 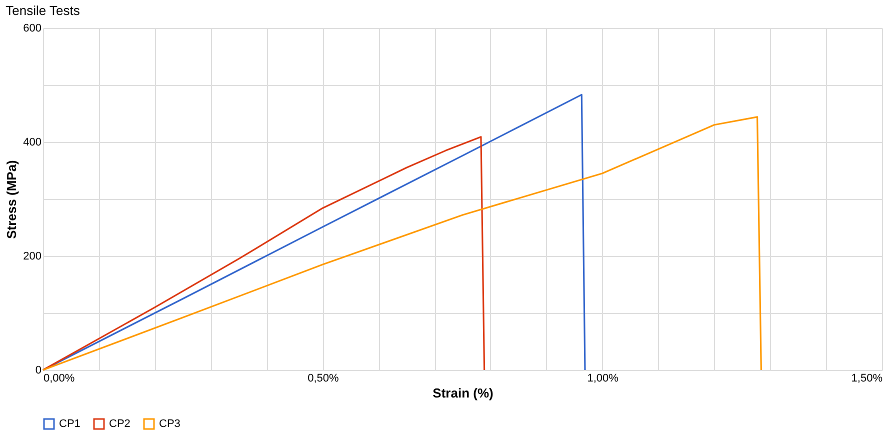 What do you see at coordinates (12, 199) in the screenshot?
I see `y-axis-title: Stress (MPa)` at bounding box center [12, 199].